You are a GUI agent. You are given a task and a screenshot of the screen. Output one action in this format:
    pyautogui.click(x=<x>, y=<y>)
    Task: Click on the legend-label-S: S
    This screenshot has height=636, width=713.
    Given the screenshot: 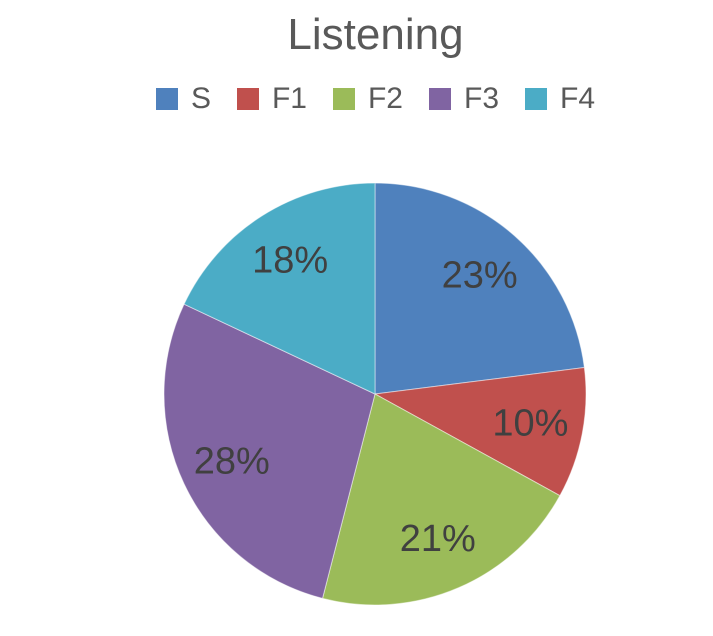 What is the action you would take?
    pyautogui.click(x=200, y=98)
    